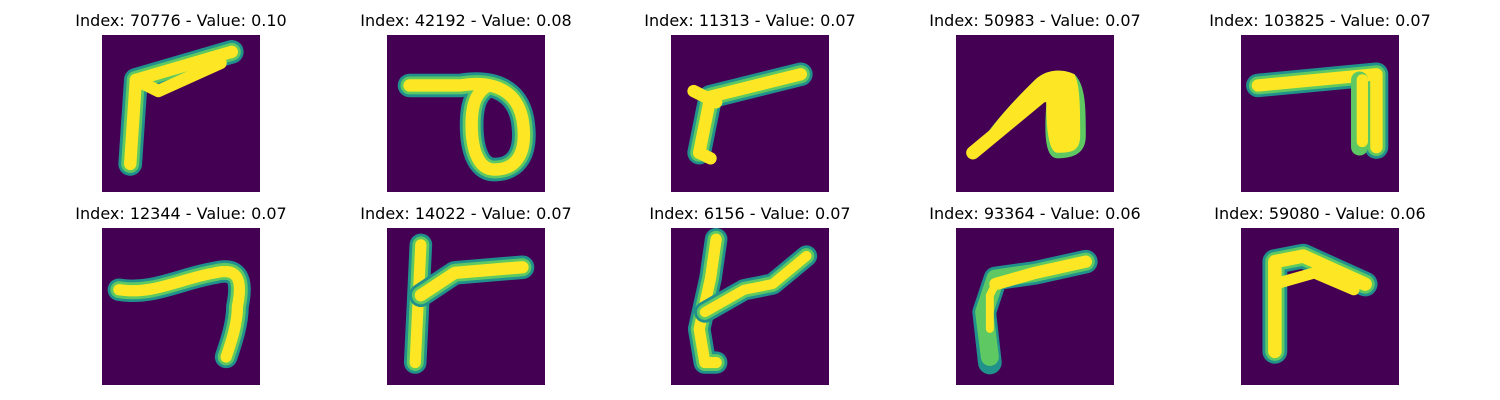  Describe the element at coordinates (181, 213) in the screenshot. I see `tile-title: Index: 12344 - Value: 0.07` at that location.